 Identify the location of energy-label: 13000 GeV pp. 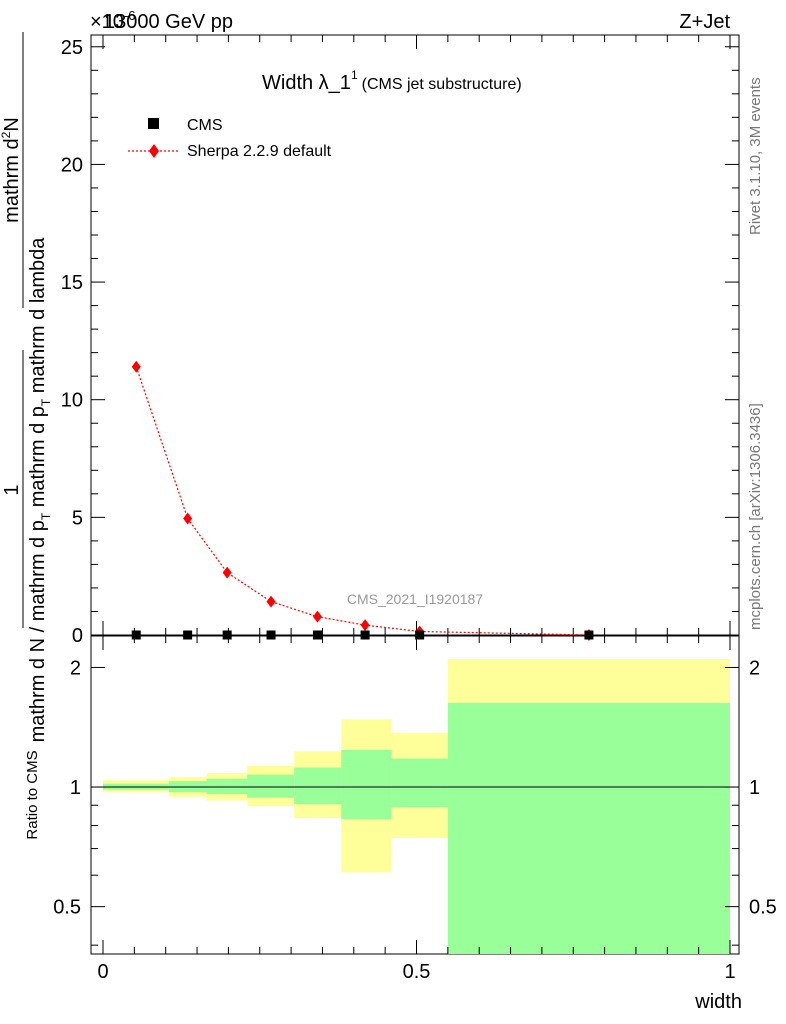
(168, 22).